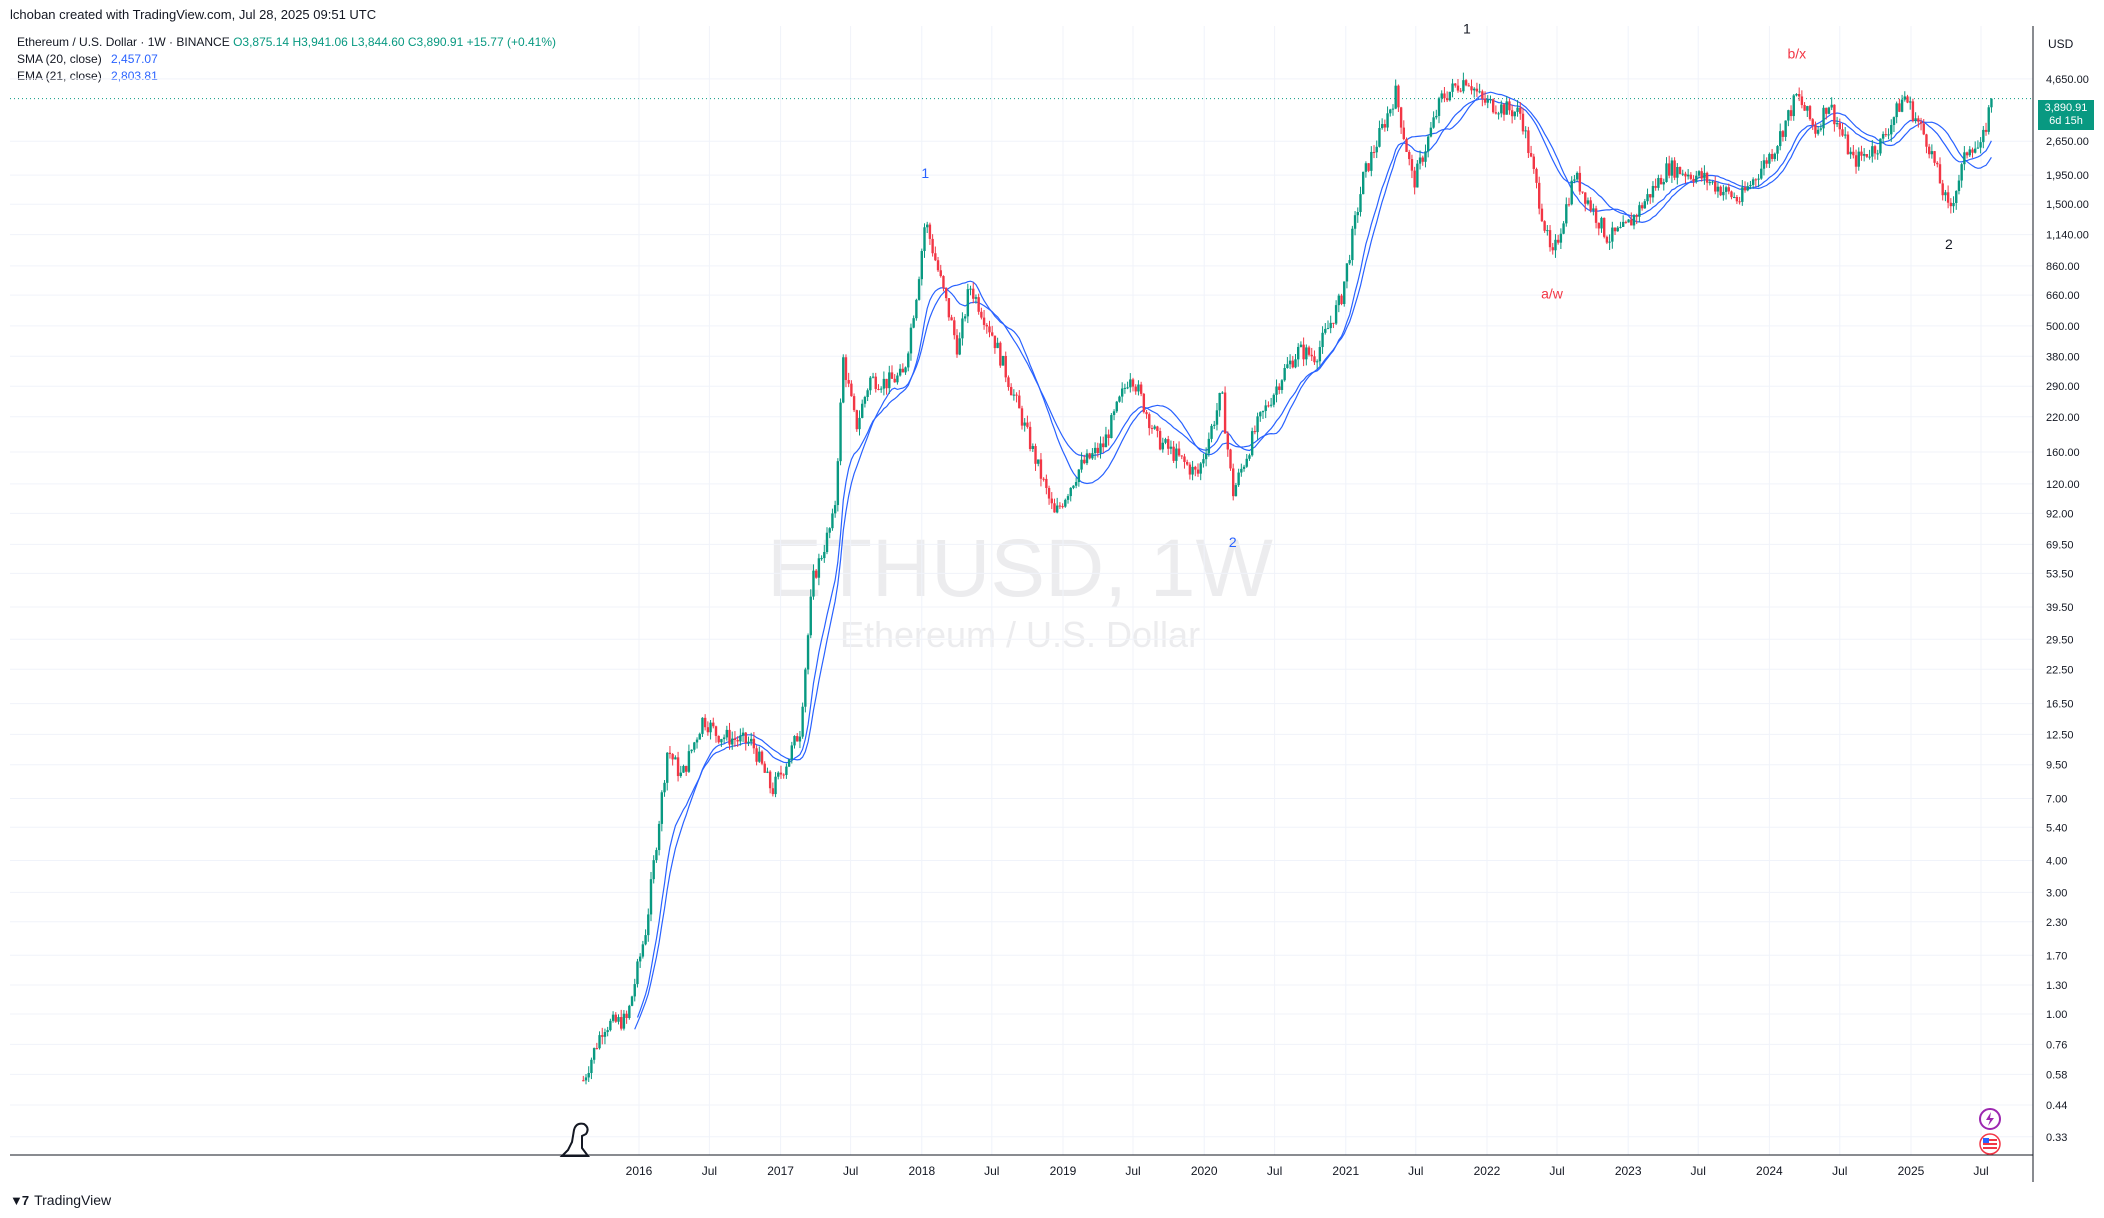  Describe the element at coordinates (2056, 1138) in the screenshot. I see `y-tick-label: 0.33` at that location.